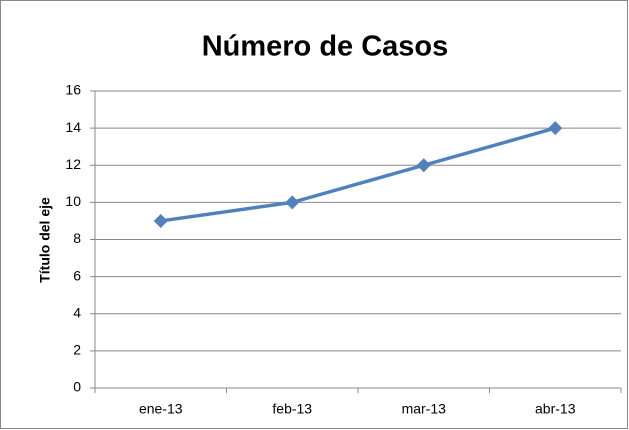 The image size is (629, 430). Describe the element at coordinates (73, 164) in the screenshot. I see `y-tick-label: 12` at that location.